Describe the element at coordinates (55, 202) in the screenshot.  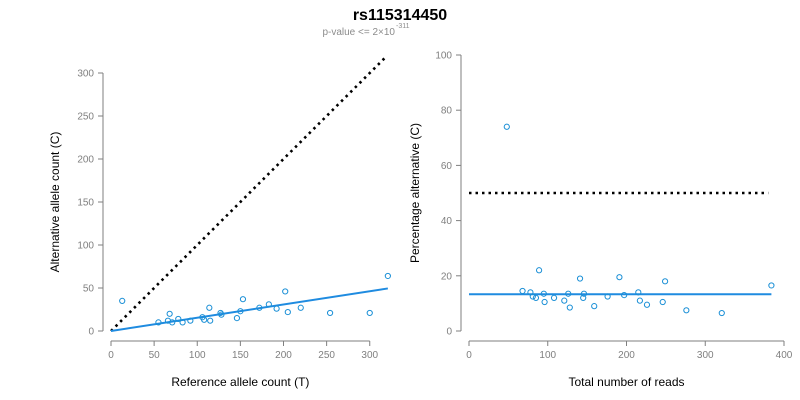
I see `y-axis-title: Alternative allele count (C)` at that location.